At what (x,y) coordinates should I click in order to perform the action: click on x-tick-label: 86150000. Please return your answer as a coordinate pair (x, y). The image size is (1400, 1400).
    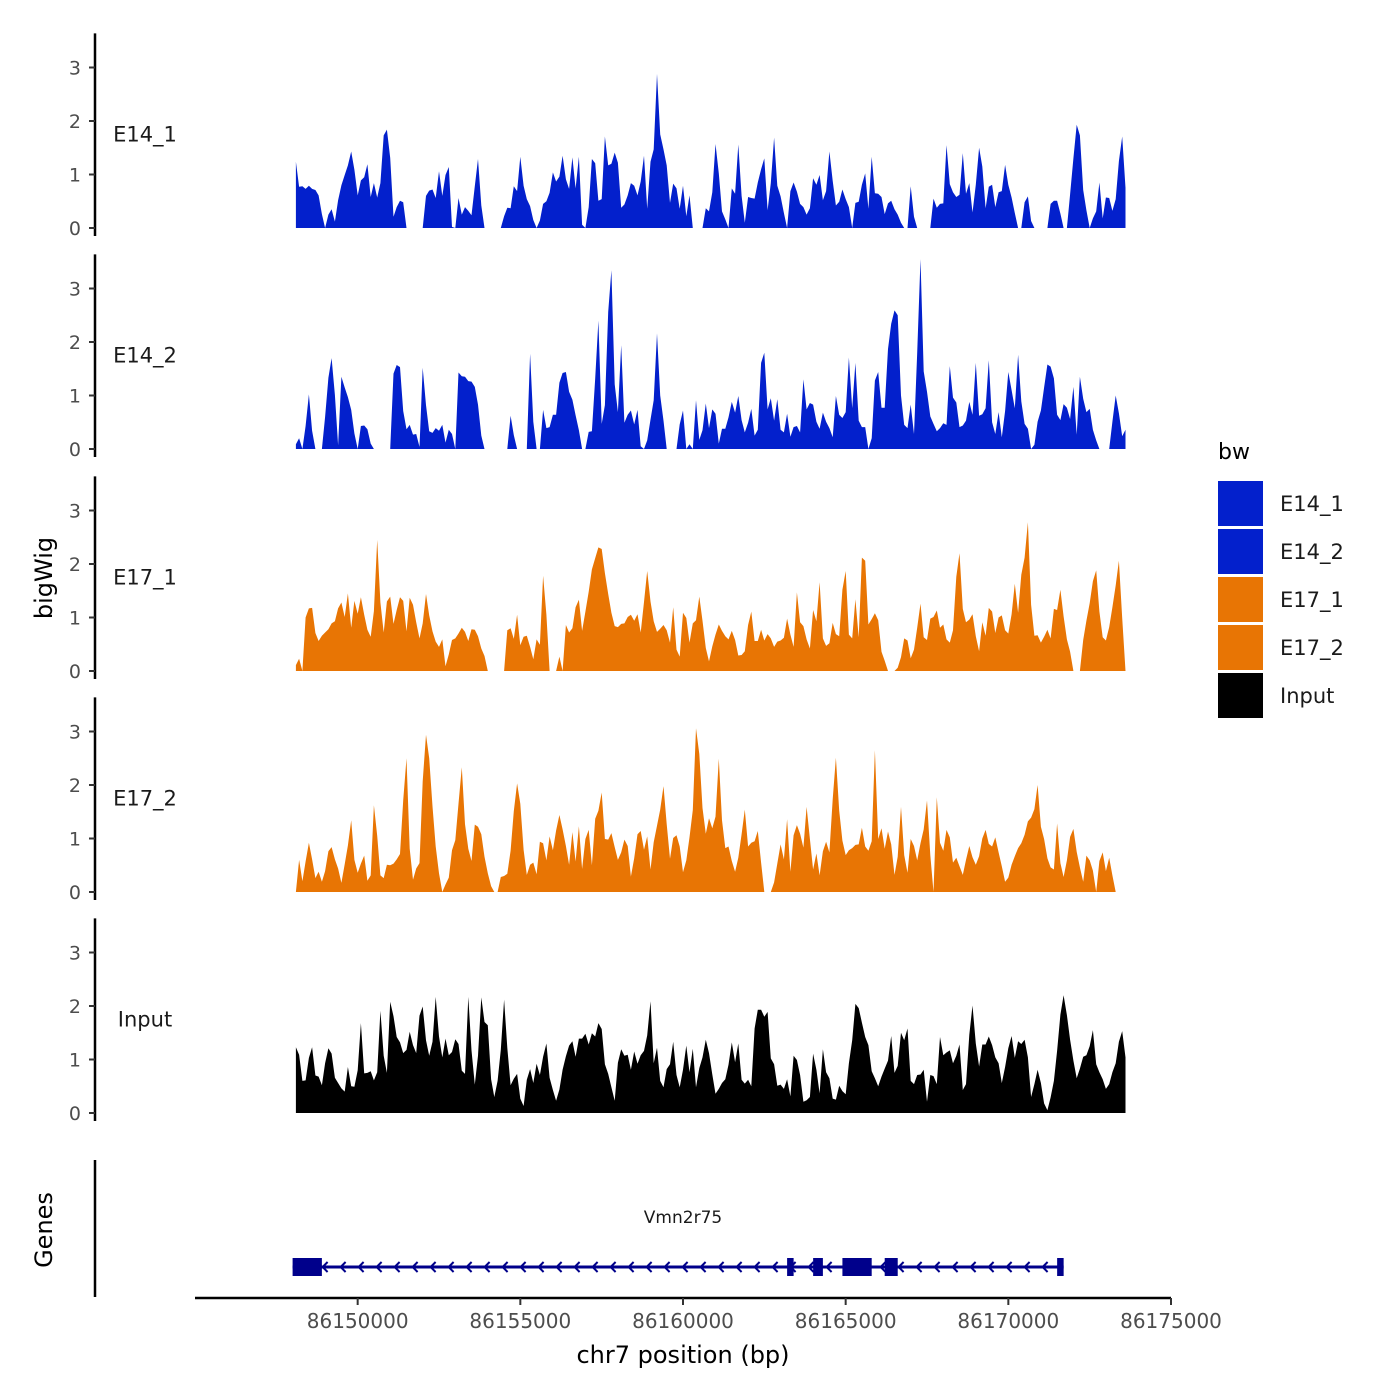
    Looking at the image, I should click on (358, 1321).